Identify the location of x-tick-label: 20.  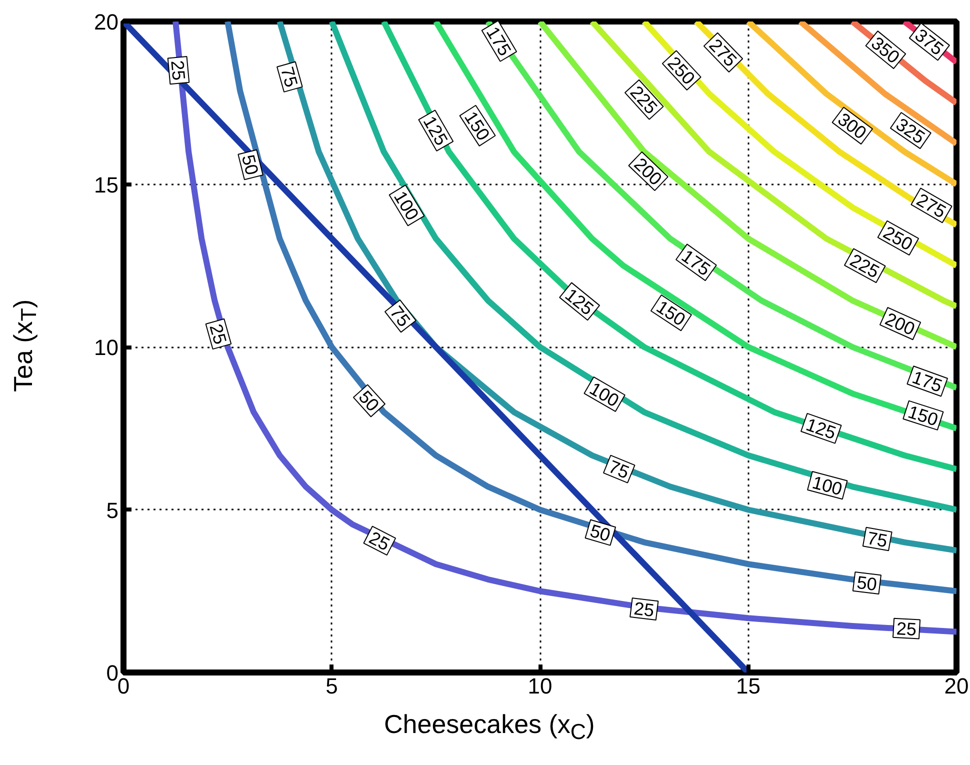
(956, 686).